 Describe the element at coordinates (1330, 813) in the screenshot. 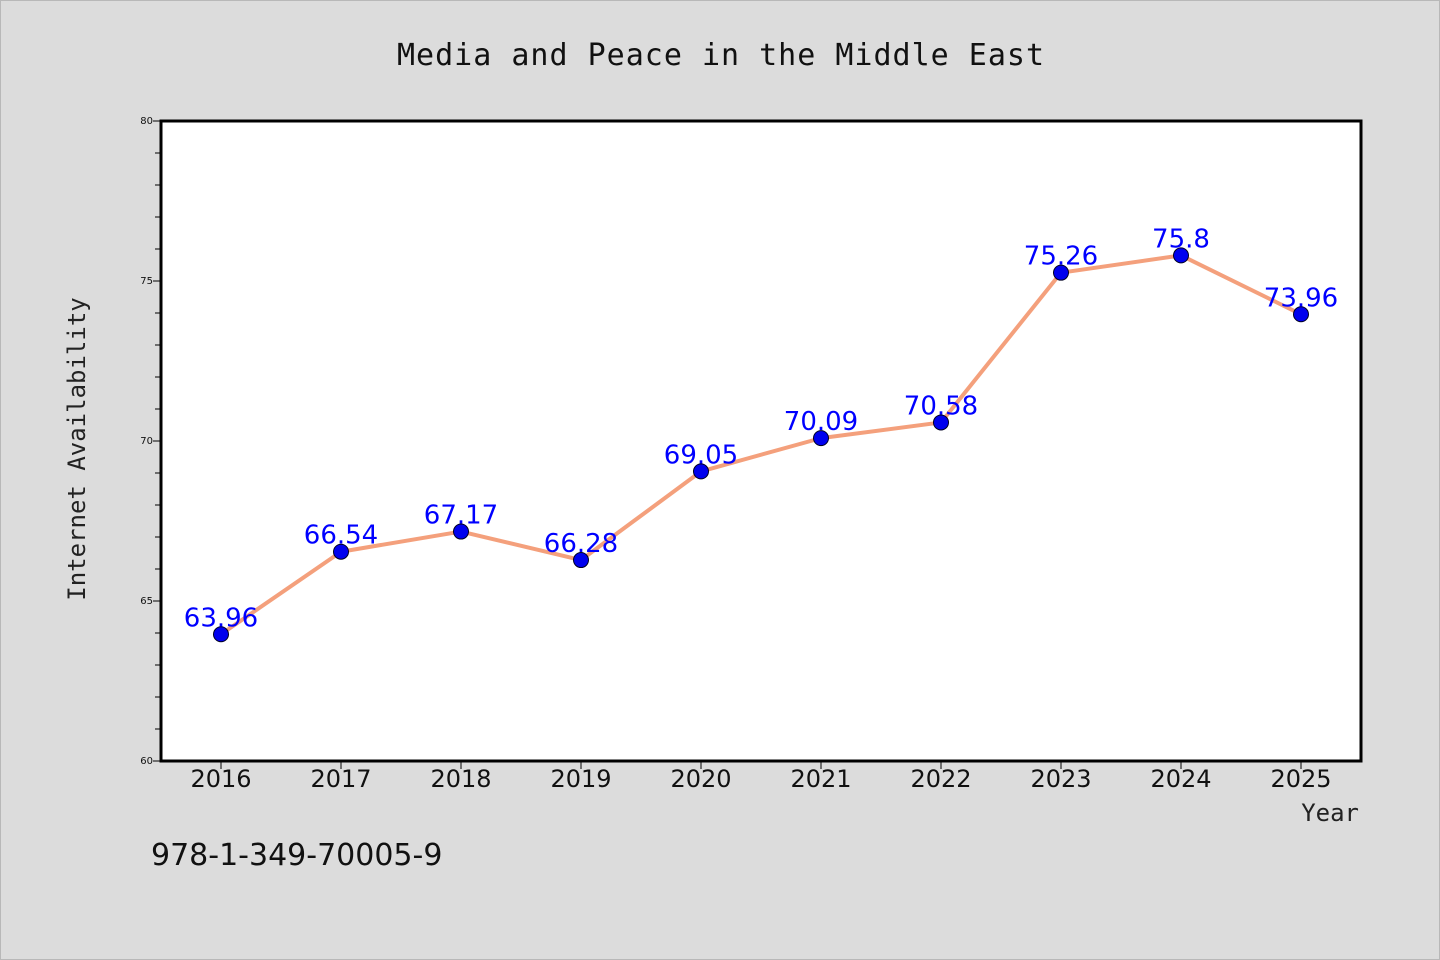

I see `x-axis-label: Year` at that location.